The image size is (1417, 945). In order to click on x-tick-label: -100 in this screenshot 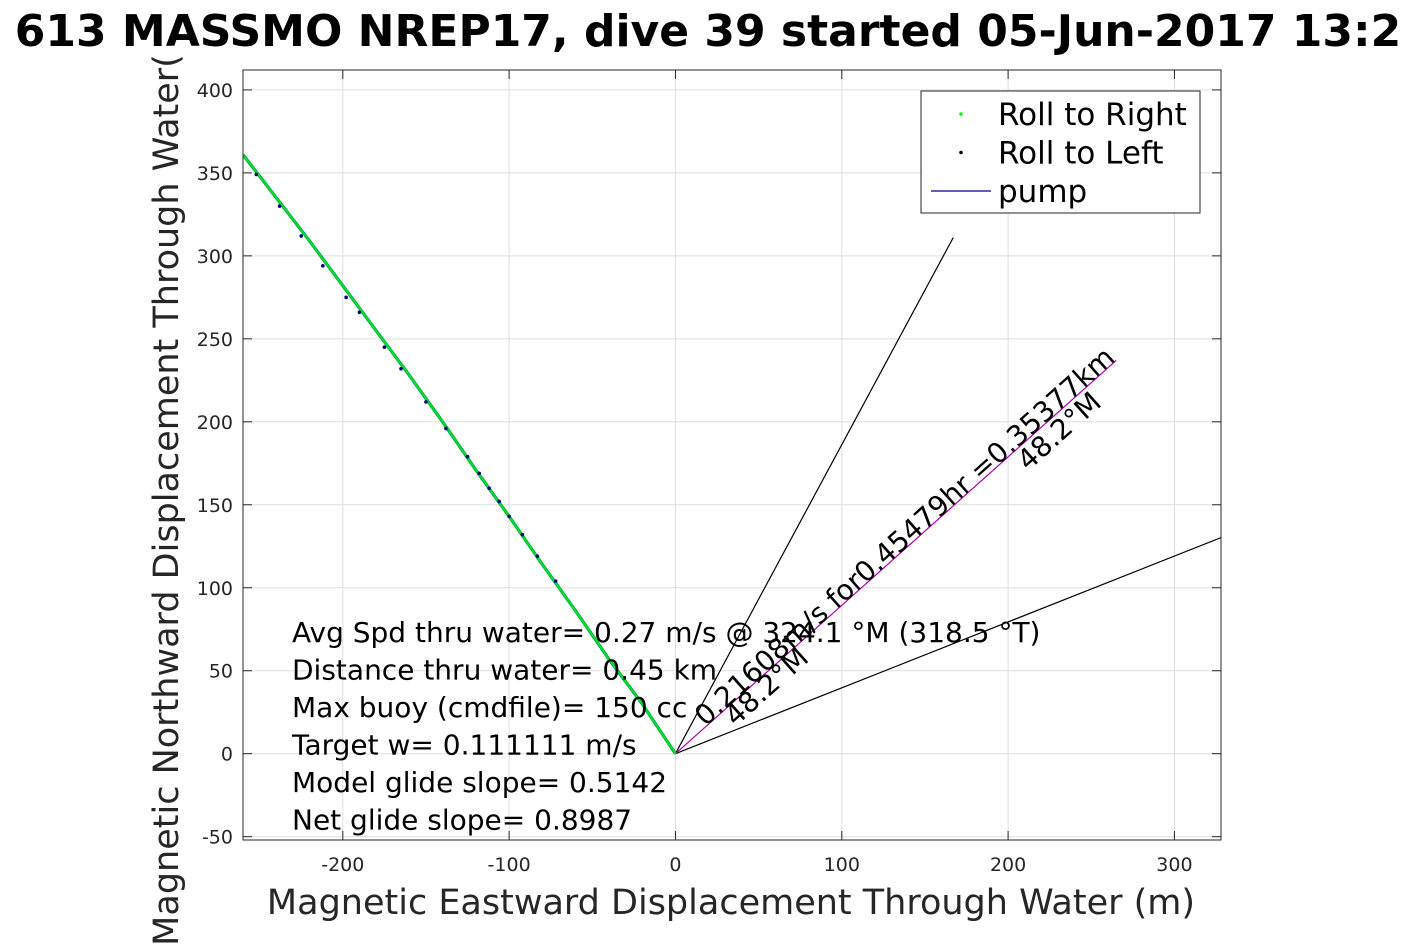, I will do `click(509, 865)`.